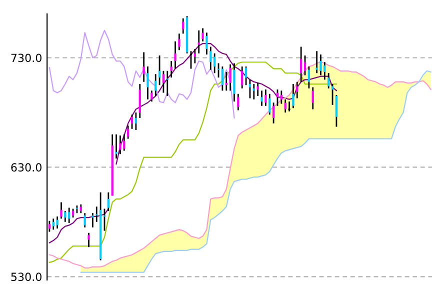 The width and height of the screenshot is (432, 291). I want to click on line-series, so click(141, 74).